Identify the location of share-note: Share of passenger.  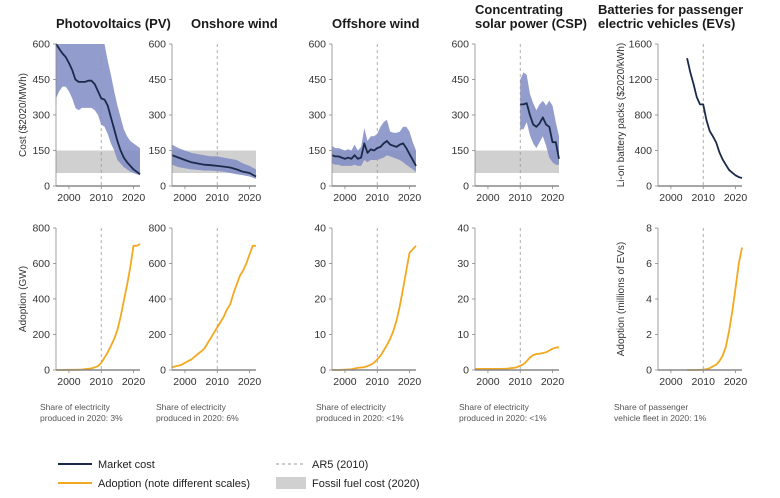
(651, 407).